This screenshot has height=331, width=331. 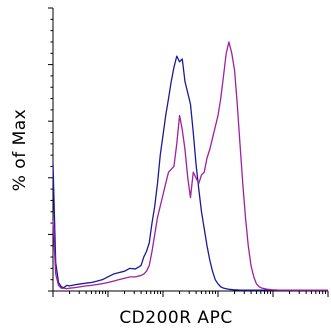 What do you see at coordinates (50, 149) in the screenshot?
I see `y-axis-ticks` at bounding box center [50, 149].